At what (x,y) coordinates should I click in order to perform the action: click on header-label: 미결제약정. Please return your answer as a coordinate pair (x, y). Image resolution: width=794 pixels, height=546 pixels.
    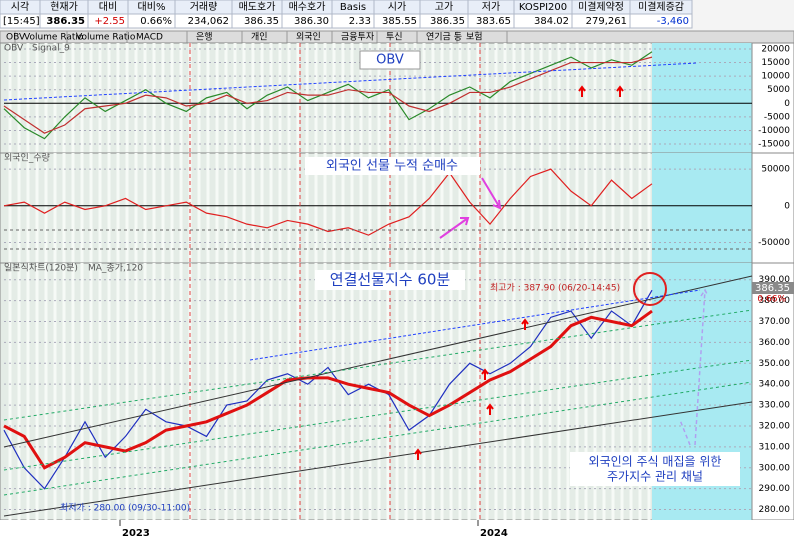
    Looking at the image, I should click on (601, 7).